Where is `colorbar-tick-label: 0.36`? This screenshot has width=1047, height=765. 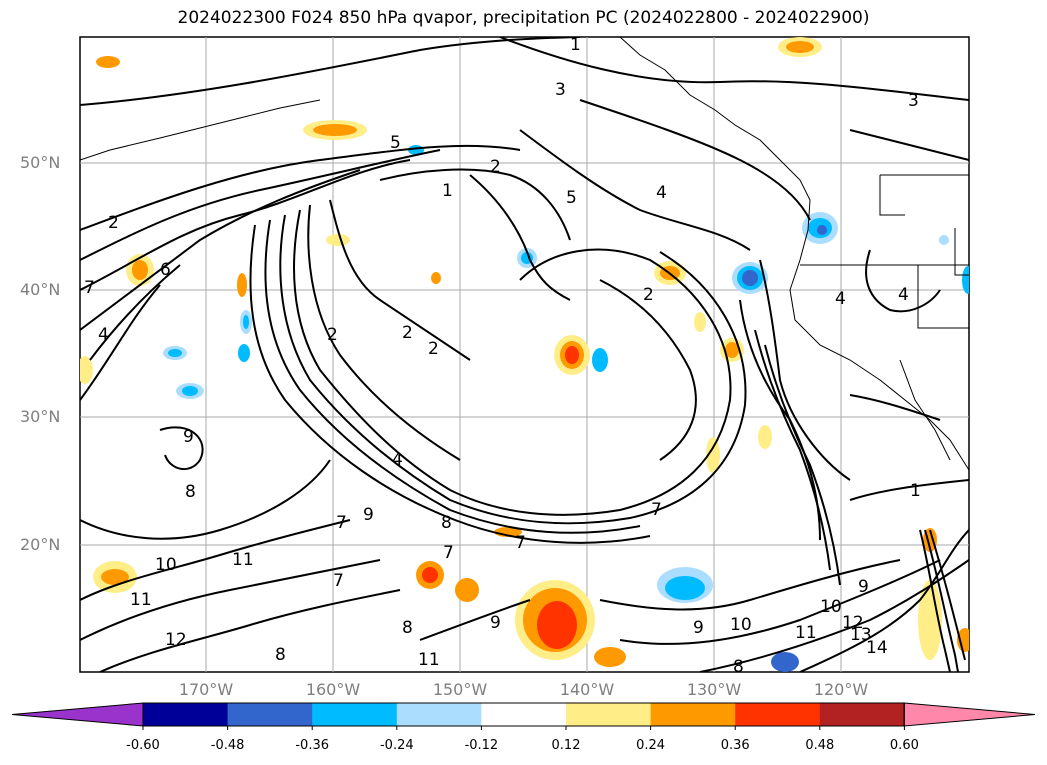 colorbar-tick-label: 0.36 is located at coordinates (735, 745).